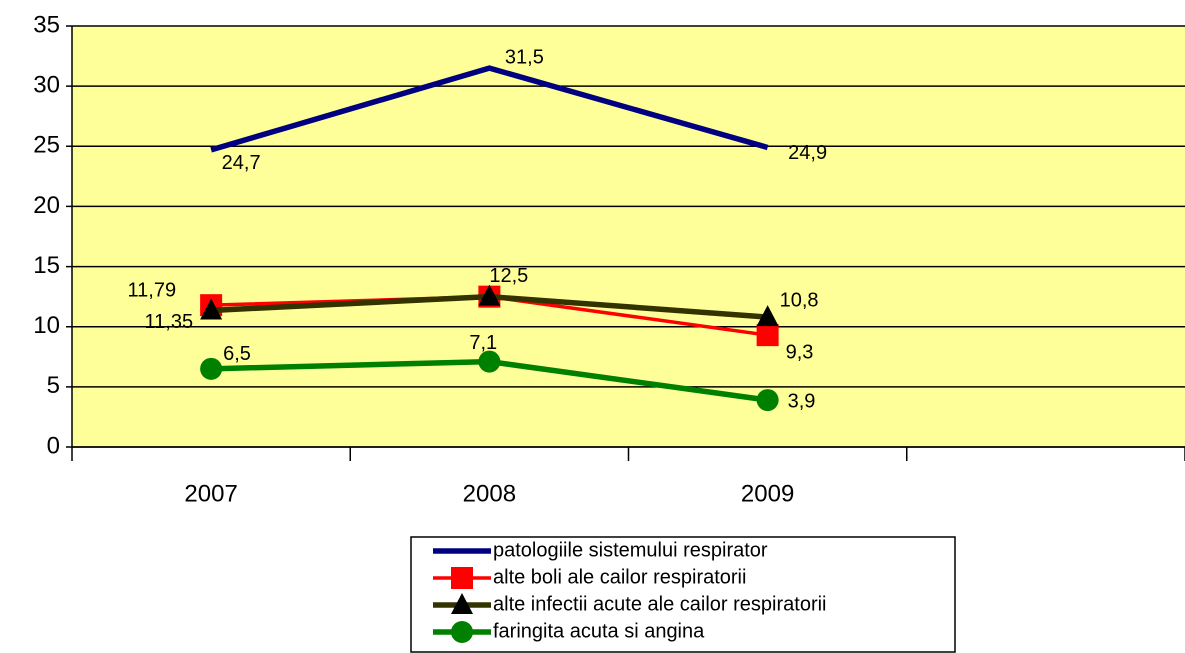 This screenshot has height=653, width=1185. What do you see at coordinates (800, 352) in the screenshot?
I see `data-label: 9,3` at bounding box center [800, 352].